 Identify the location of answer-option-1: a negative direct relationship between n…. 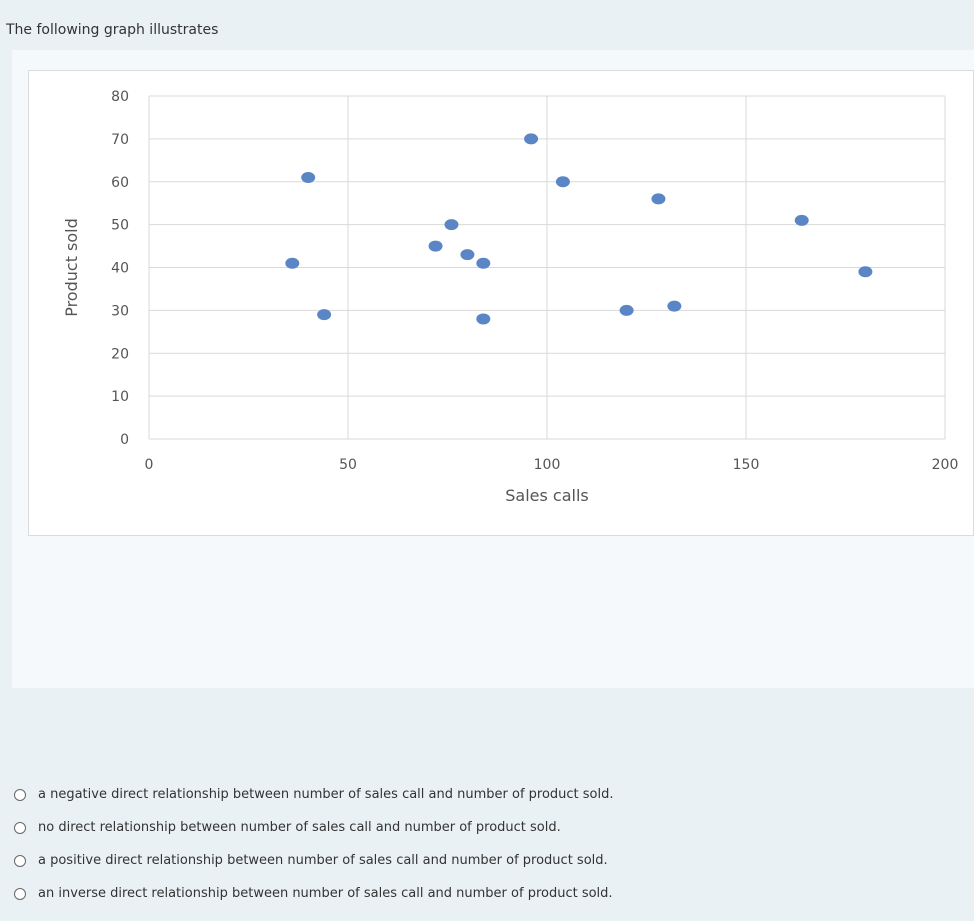
(485, 794).